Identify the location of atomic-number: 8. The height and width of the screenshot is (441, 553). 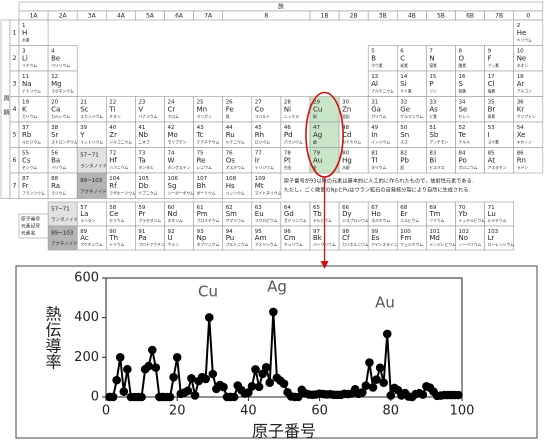
(461, 52).